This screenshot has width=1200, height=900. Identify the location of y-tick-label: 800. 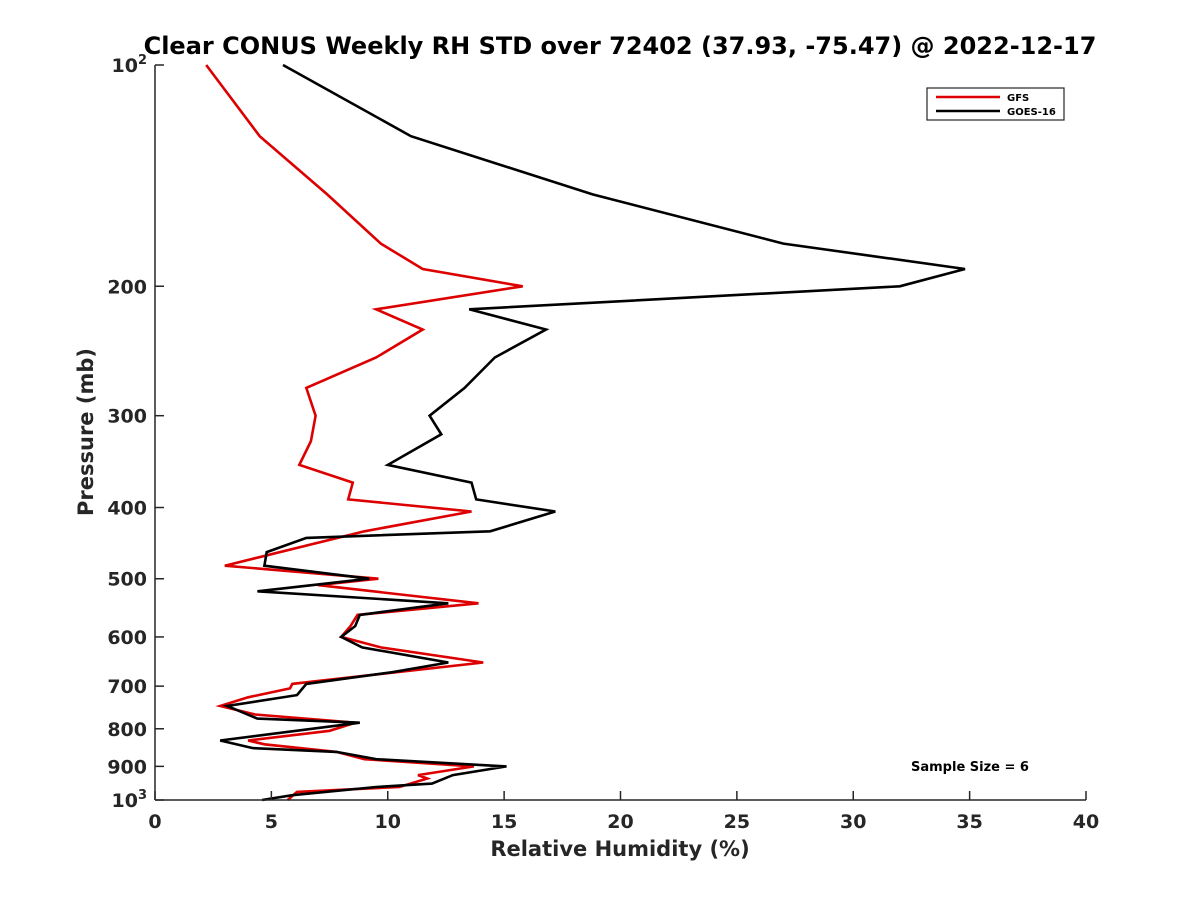
(127, 730).